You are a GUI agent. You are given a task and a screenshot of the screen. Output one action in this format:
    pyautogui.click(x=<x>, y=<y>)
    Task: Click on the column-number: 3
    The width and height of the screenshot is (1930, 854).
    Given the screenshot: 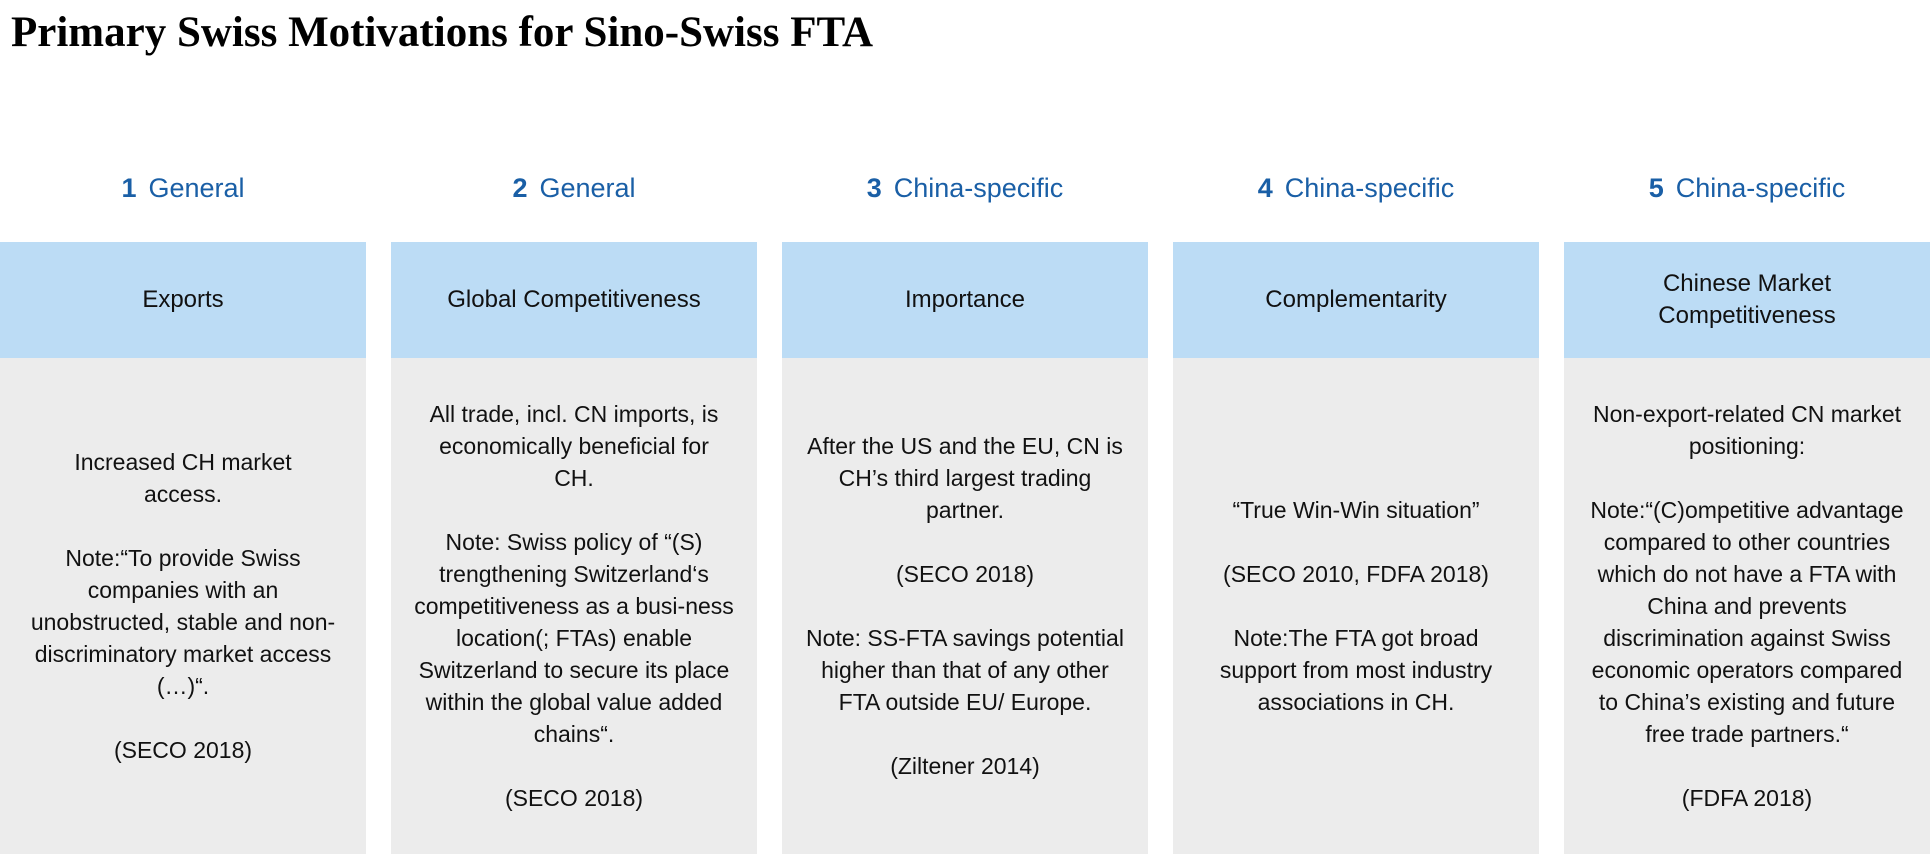 What is the action you would take?
    pyautogui.click(x=874, y=187)
    